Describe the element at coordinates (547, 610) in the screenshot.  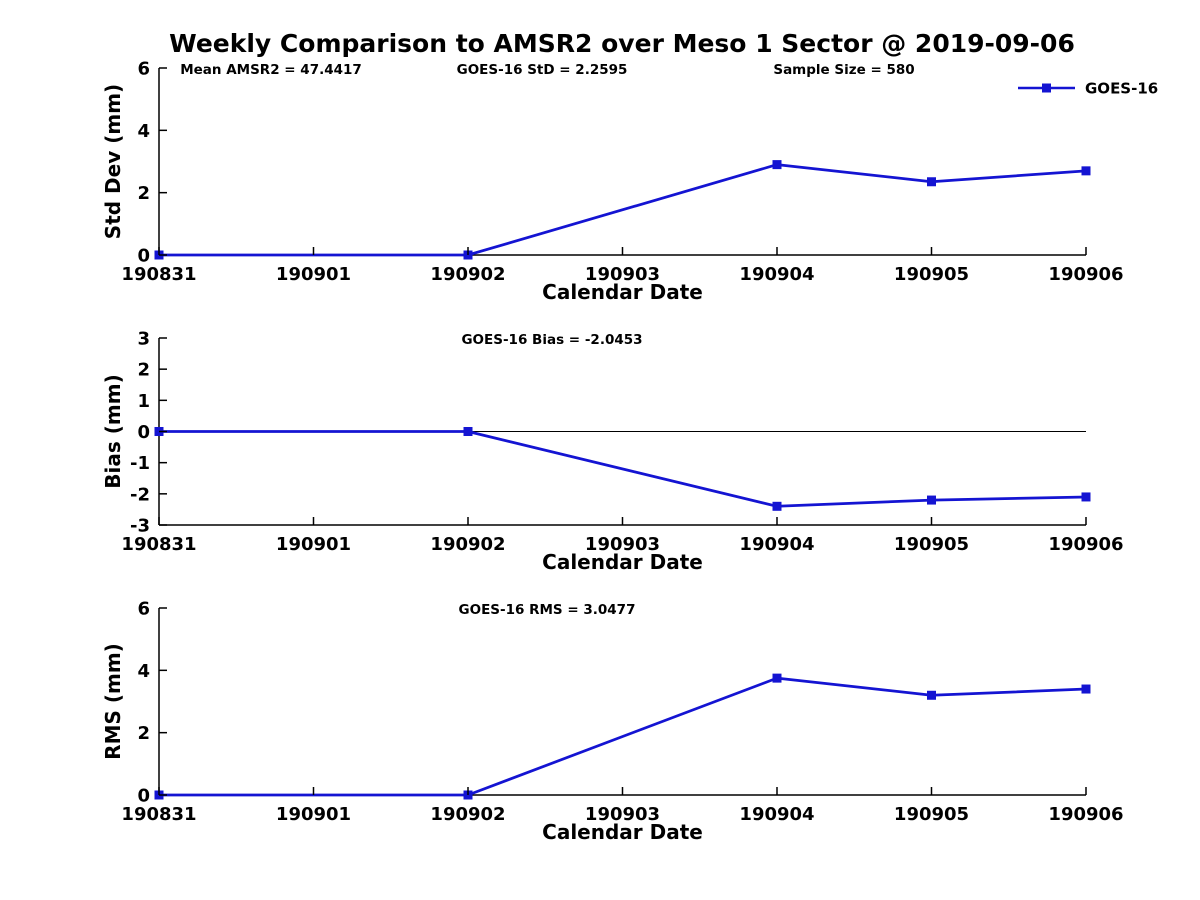
I see `annotation-text: GOES-16 RMS = 3.0477` at that location.